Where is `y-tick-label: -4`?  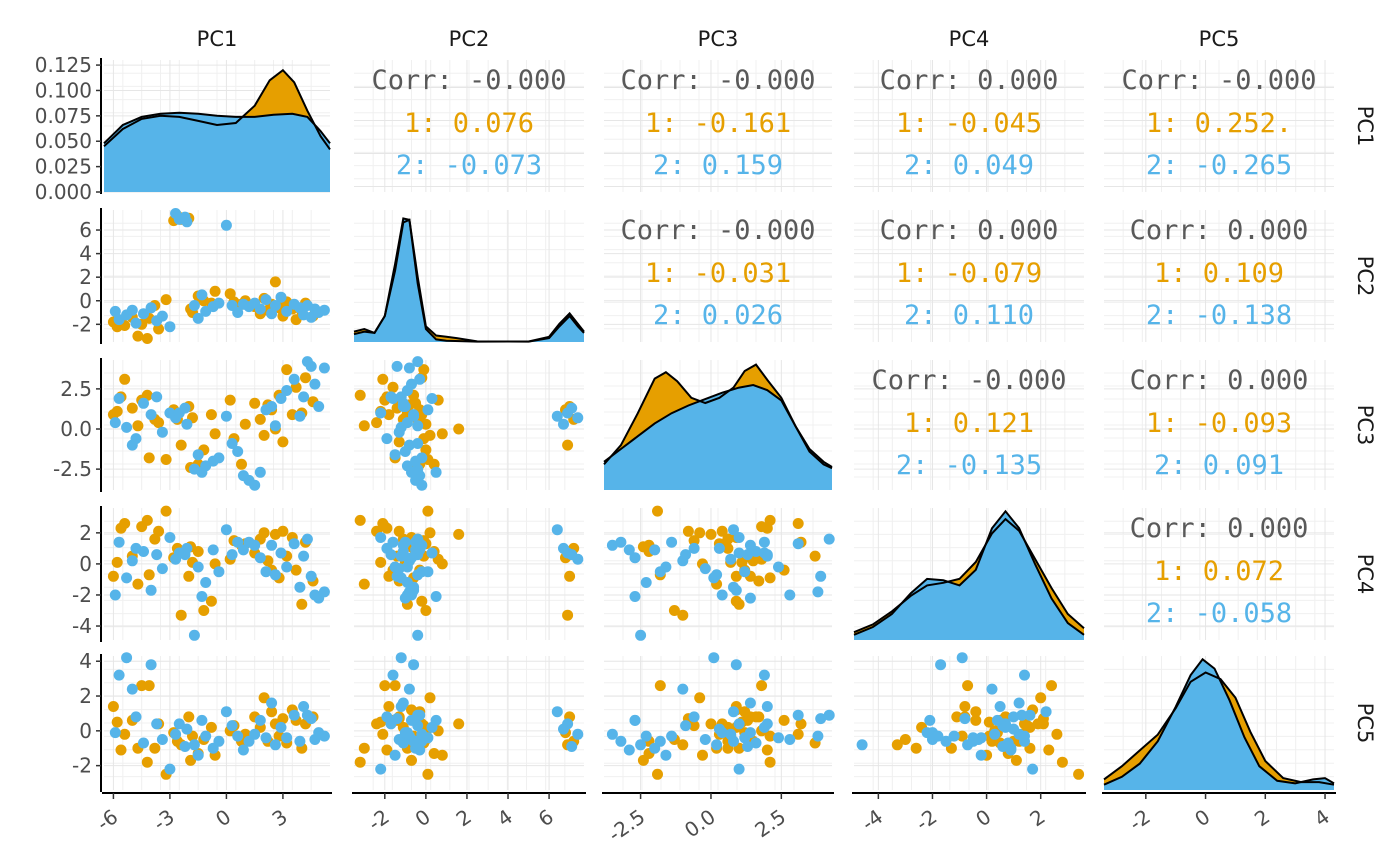 y-tick-label: -4 is located at coordinates (82, 626).